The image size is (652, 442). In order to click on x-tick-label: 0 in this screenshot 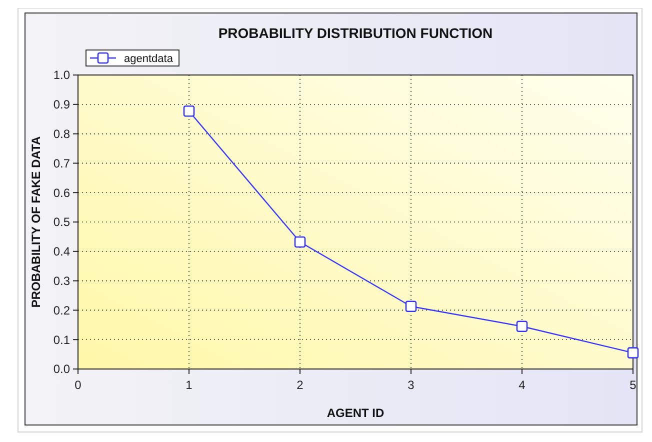, I will do `click(78, 385)`.